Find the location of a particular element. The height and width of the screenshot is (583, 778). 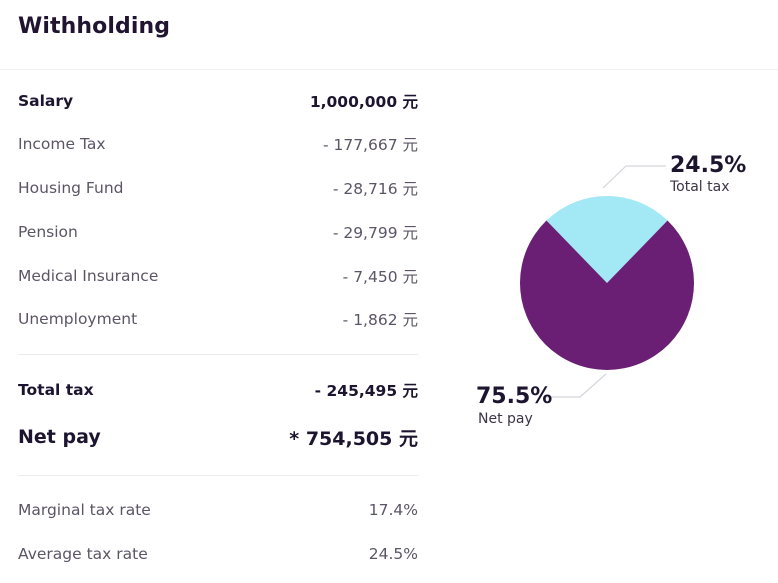

deduction-row-medical-insurance: Medical Insurance - 7,450 元 is located at coordinates (218, 276).